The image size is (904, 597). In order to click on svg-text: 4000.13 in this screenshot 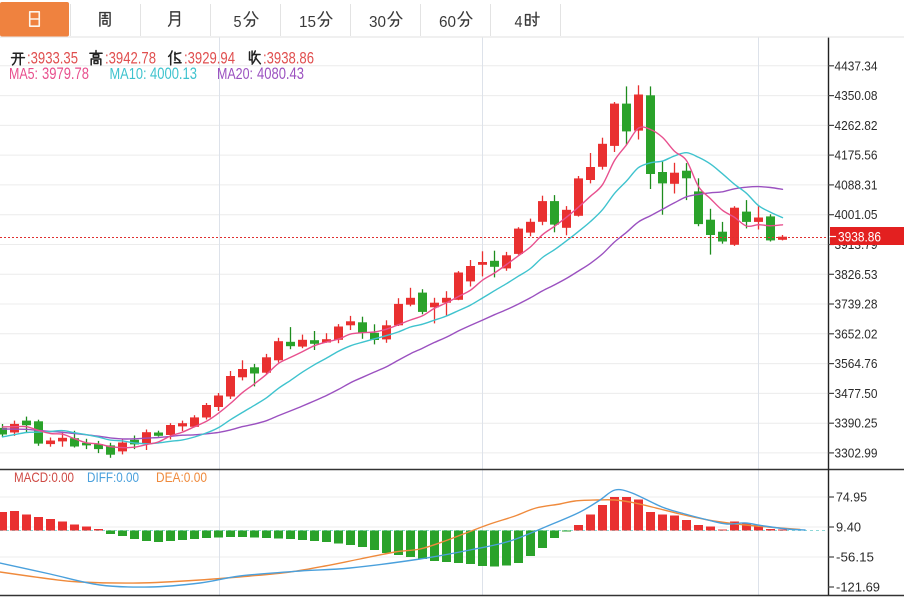, I will do `click(173, 73)`.